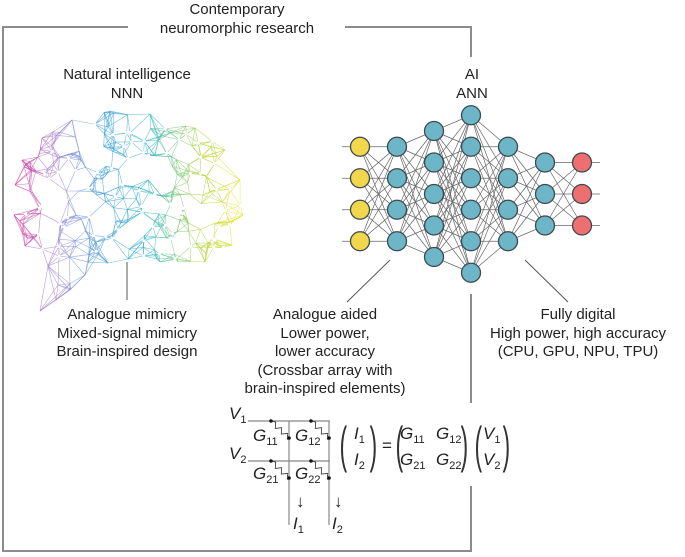 The width and height of the screenshot is (685, 557). I want to click on junction-dot, so click(289, 438).